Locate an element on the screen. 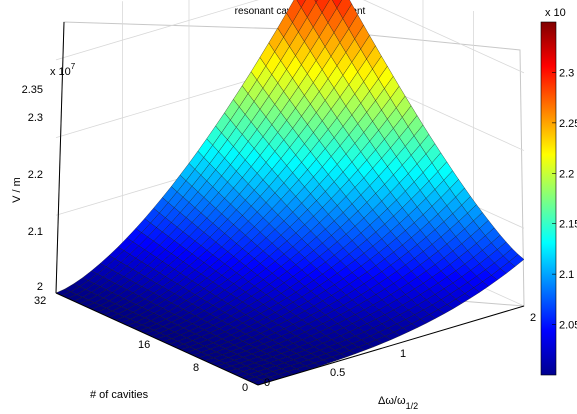  colorbar-tick-label: 2.3 is located at coordinates (566, 73).